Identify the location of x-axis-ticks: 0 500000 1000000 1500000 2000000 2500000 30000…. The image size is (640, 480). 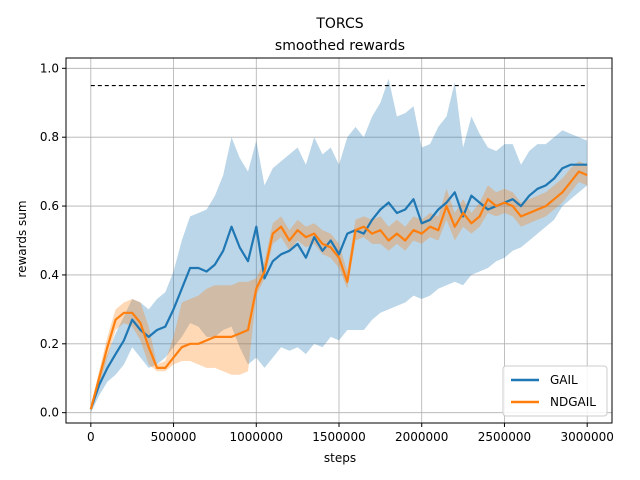
(350, 433).